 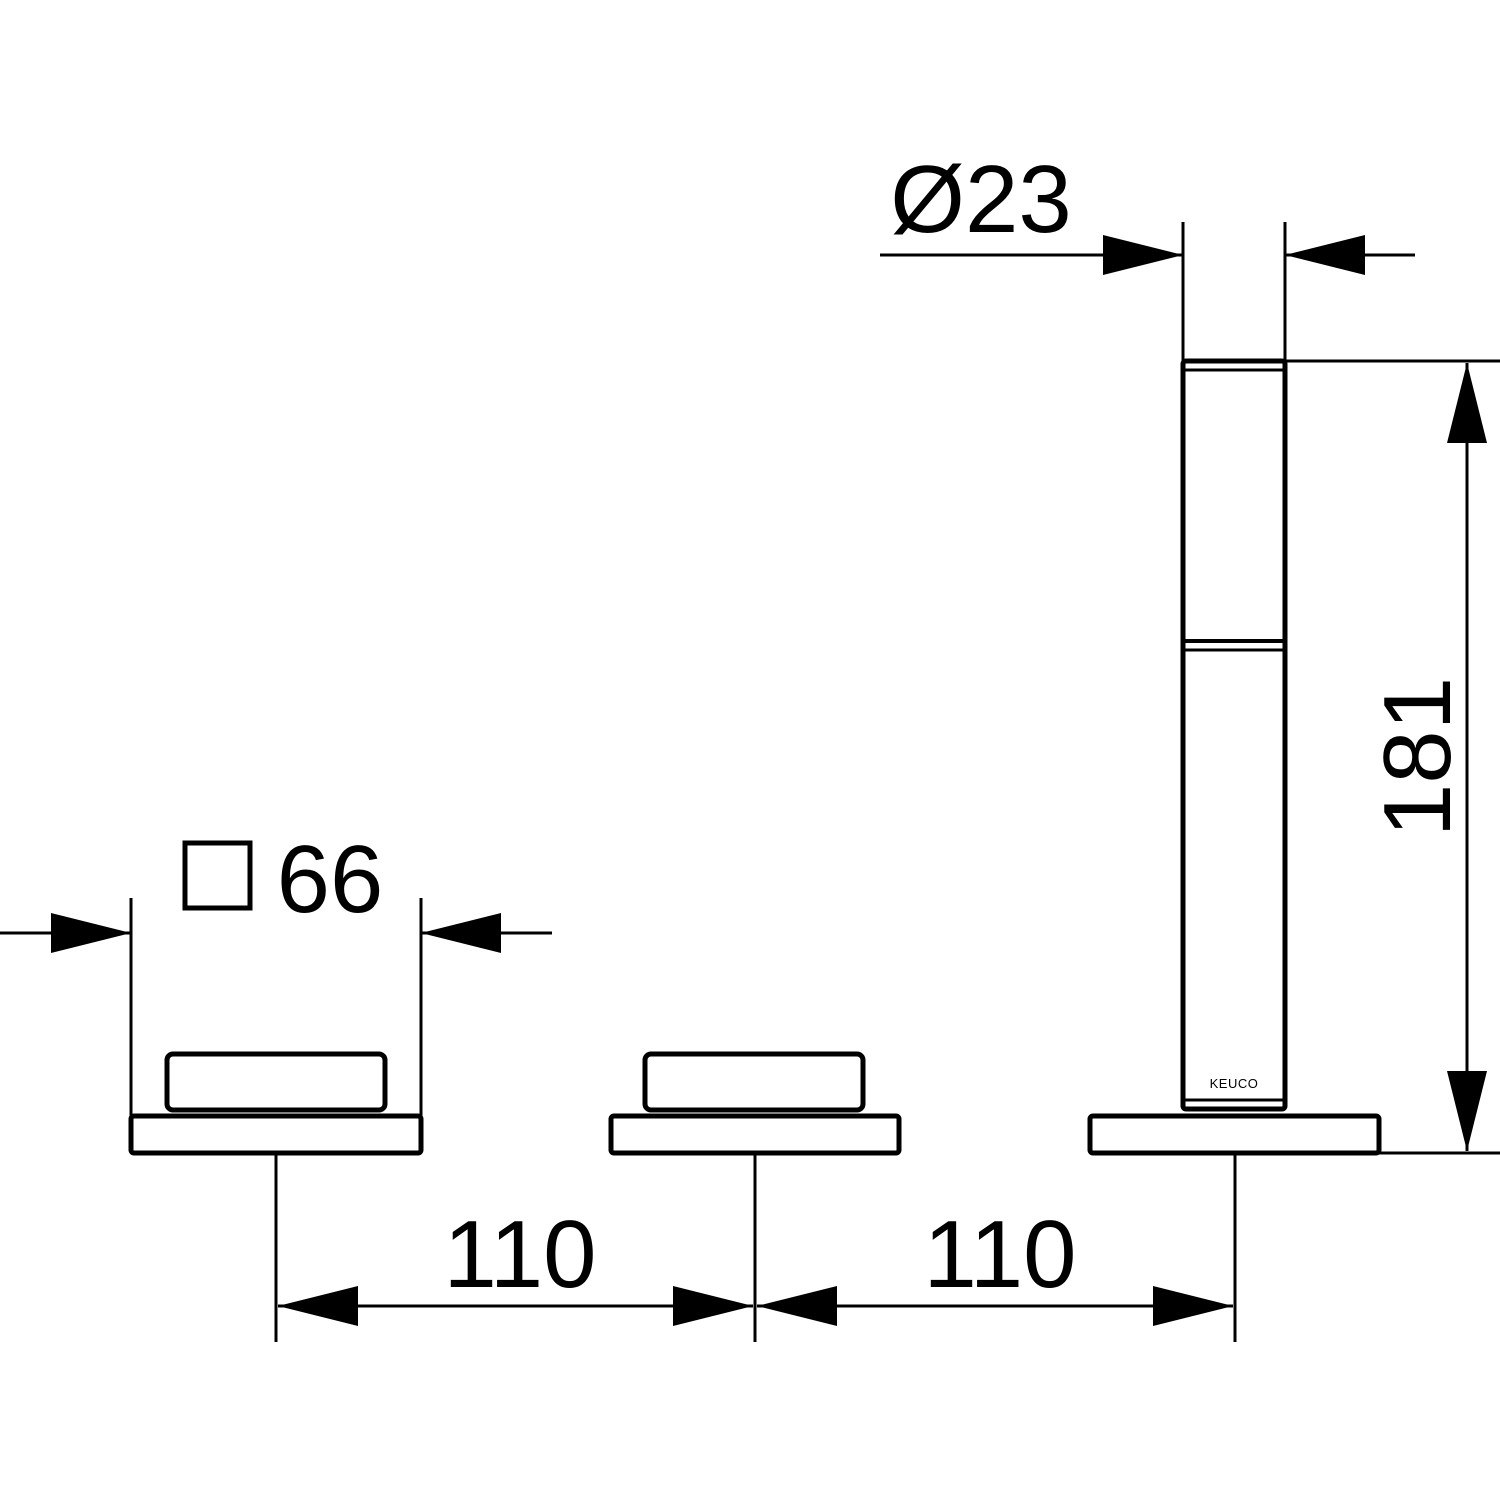 I want to click on spout-logo: KEUCO, so click(x=1234, y=1083).